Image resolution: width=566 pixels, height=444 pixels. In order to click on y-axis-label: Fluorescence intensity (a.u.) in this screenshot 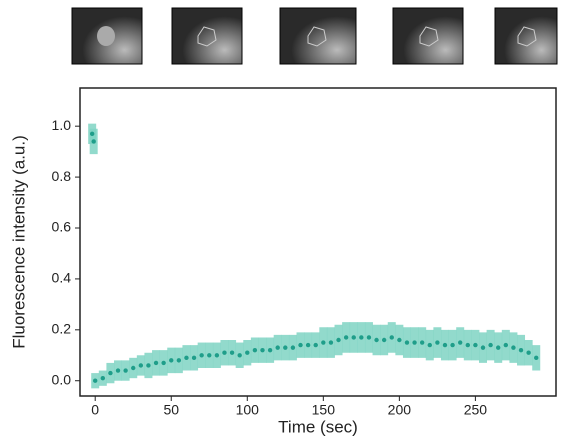, I will do `click(18, 242)`.